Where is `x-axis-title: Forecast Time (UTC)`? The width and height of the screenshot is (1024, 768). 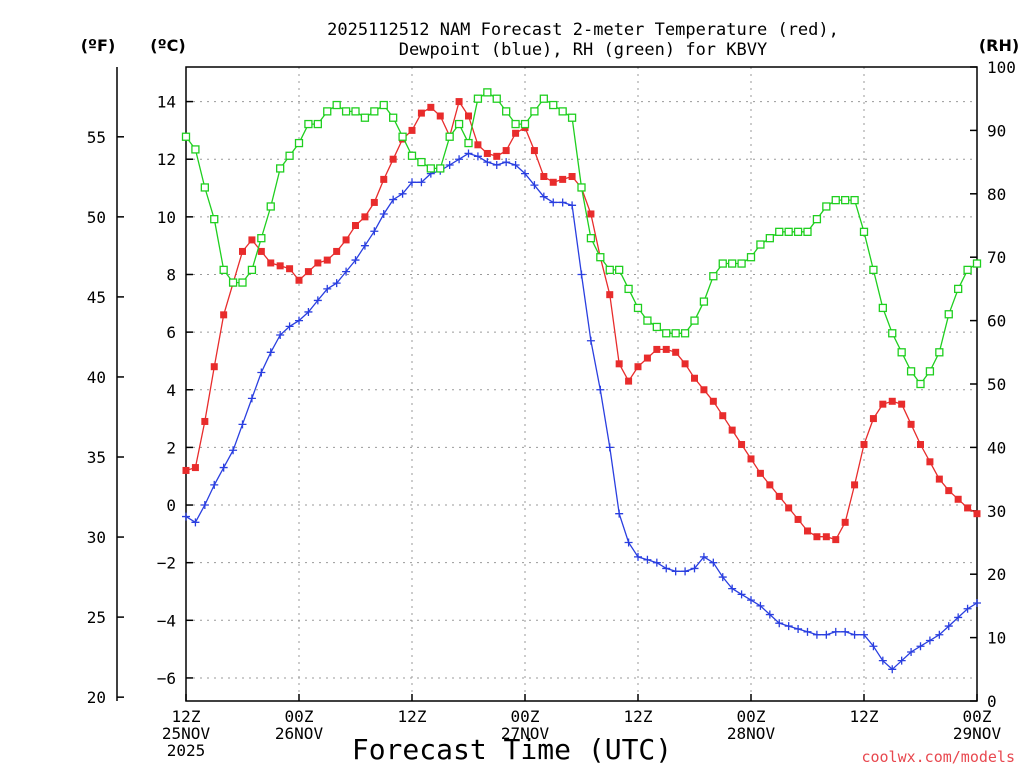
x-axis-title: Forecast Time (UTC) is located at coordinates (512, 749).